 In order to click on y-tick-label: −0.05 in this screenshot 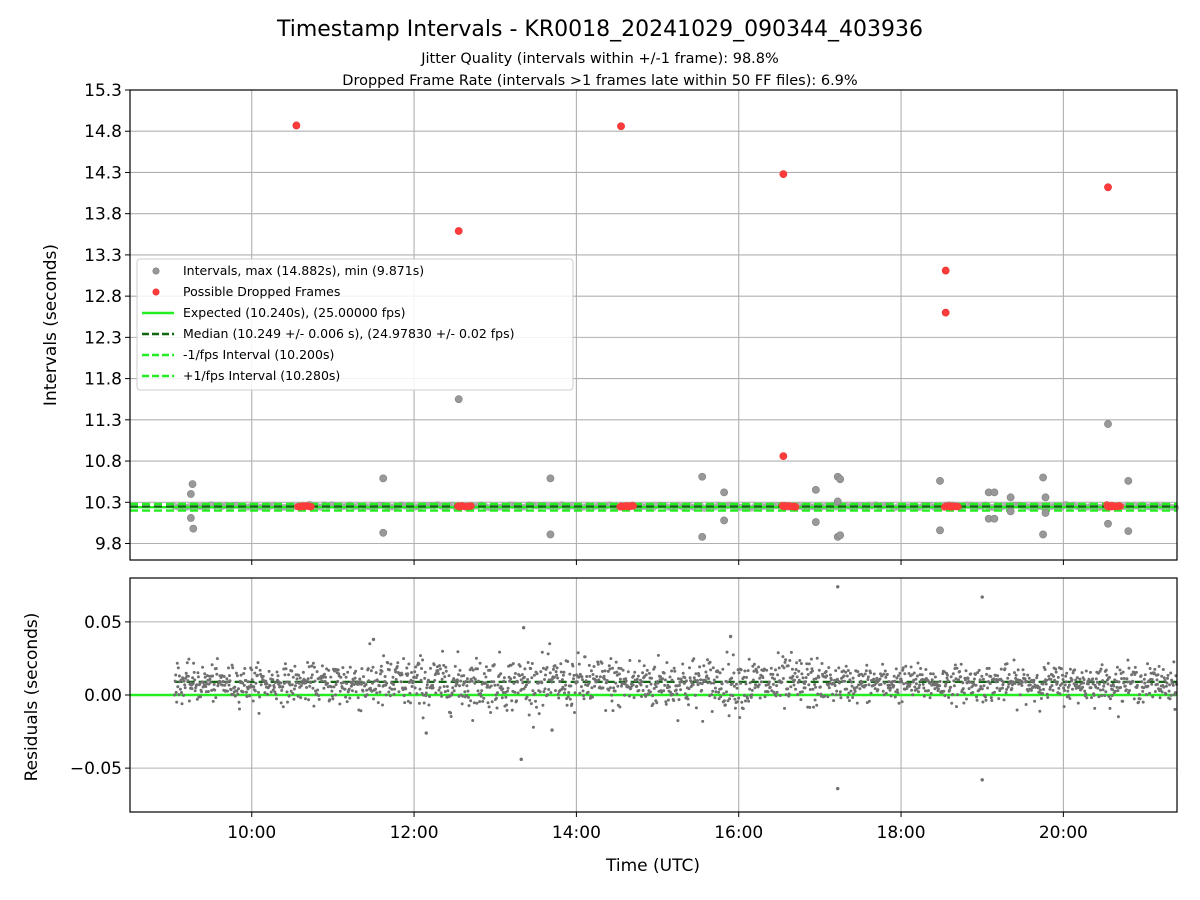, I will do `click(96, 769)`.